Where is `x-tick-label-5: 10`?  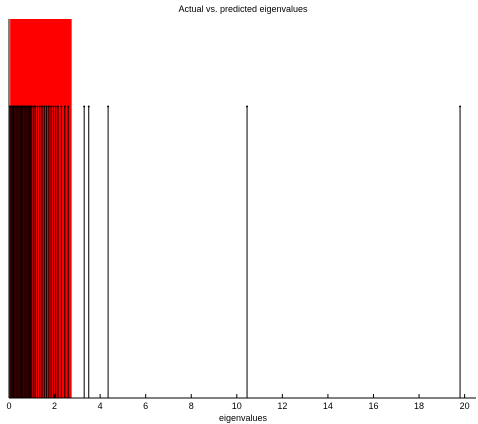
x-tick-label-5: 10 is located at coordinates (237, 406).